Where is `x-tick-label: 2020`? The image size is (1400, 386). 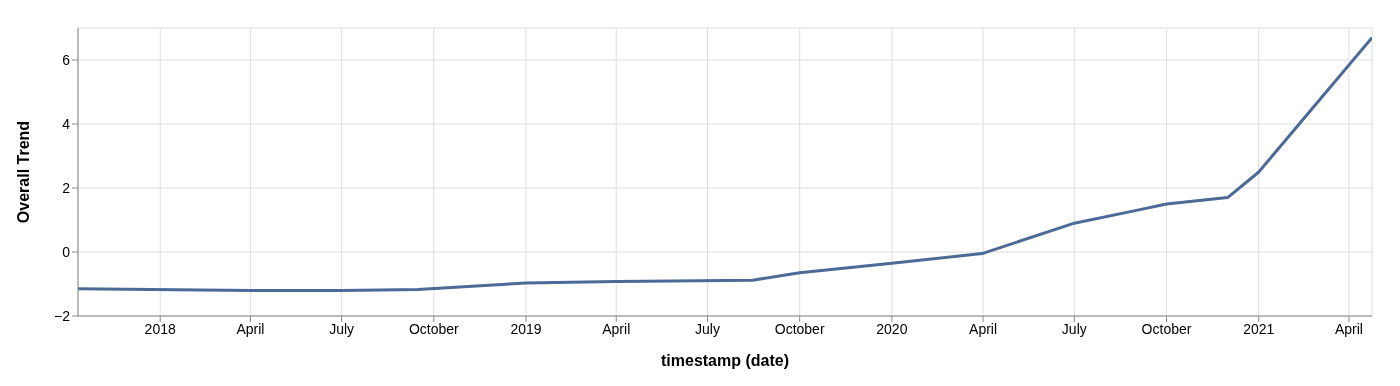
x-tick-label: 2020 is located at coordinates (892, 328).